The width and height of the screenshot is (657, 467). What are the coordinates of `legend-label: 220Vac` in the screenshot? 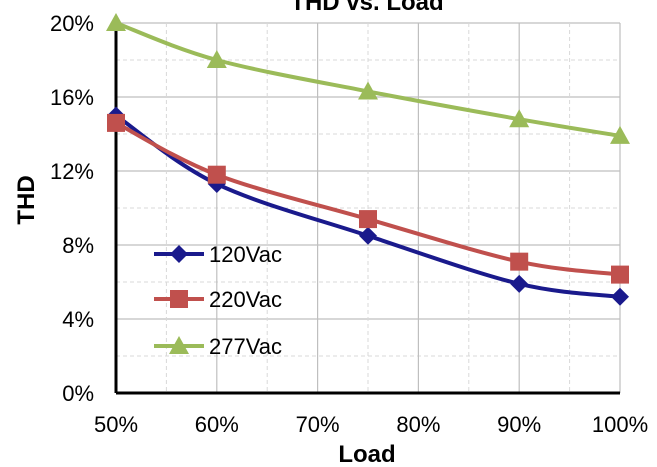 It's located at (245, 299).